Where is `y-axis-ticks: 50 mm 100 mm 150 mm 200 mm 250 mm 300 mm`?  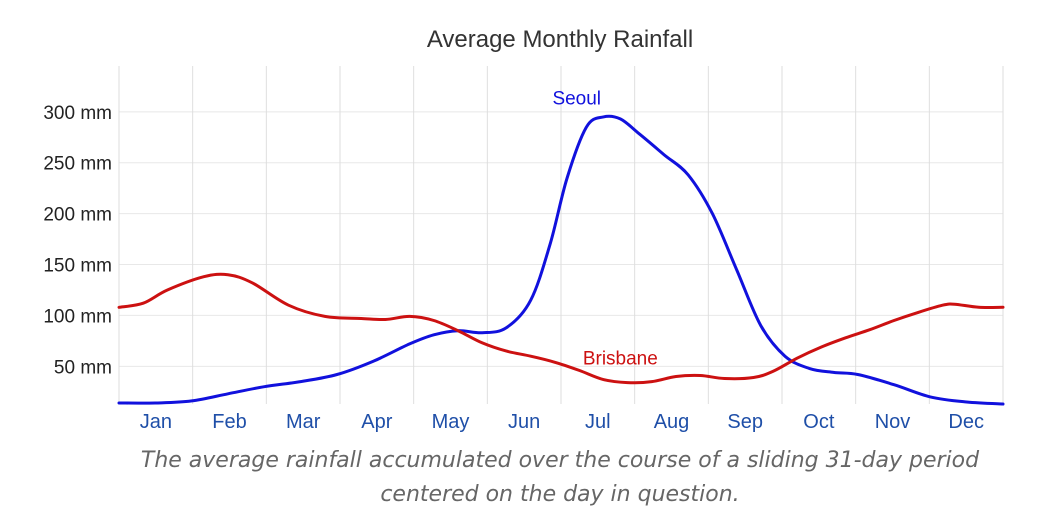 y-axis-ticks: 50 mm 100 mm 150 mm 200 mm 250 mm 300 mm is located at coordinates (77, 241).